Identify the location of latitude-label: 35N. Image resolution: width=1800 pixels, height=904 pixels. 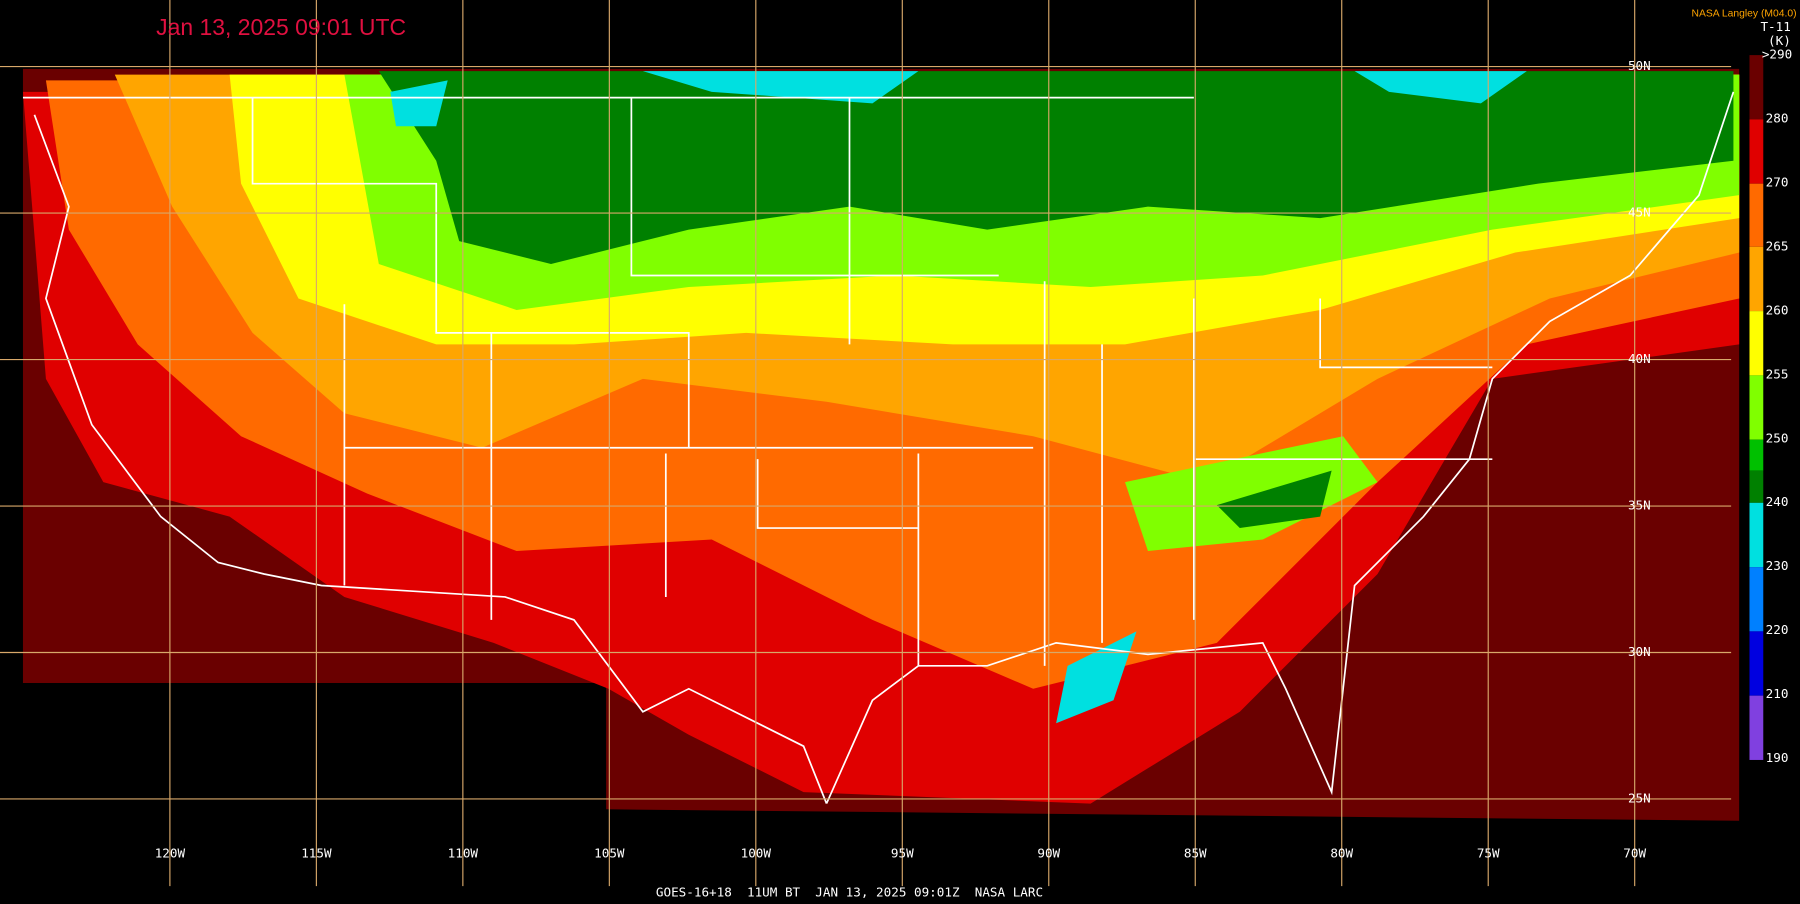
(1639, 505).